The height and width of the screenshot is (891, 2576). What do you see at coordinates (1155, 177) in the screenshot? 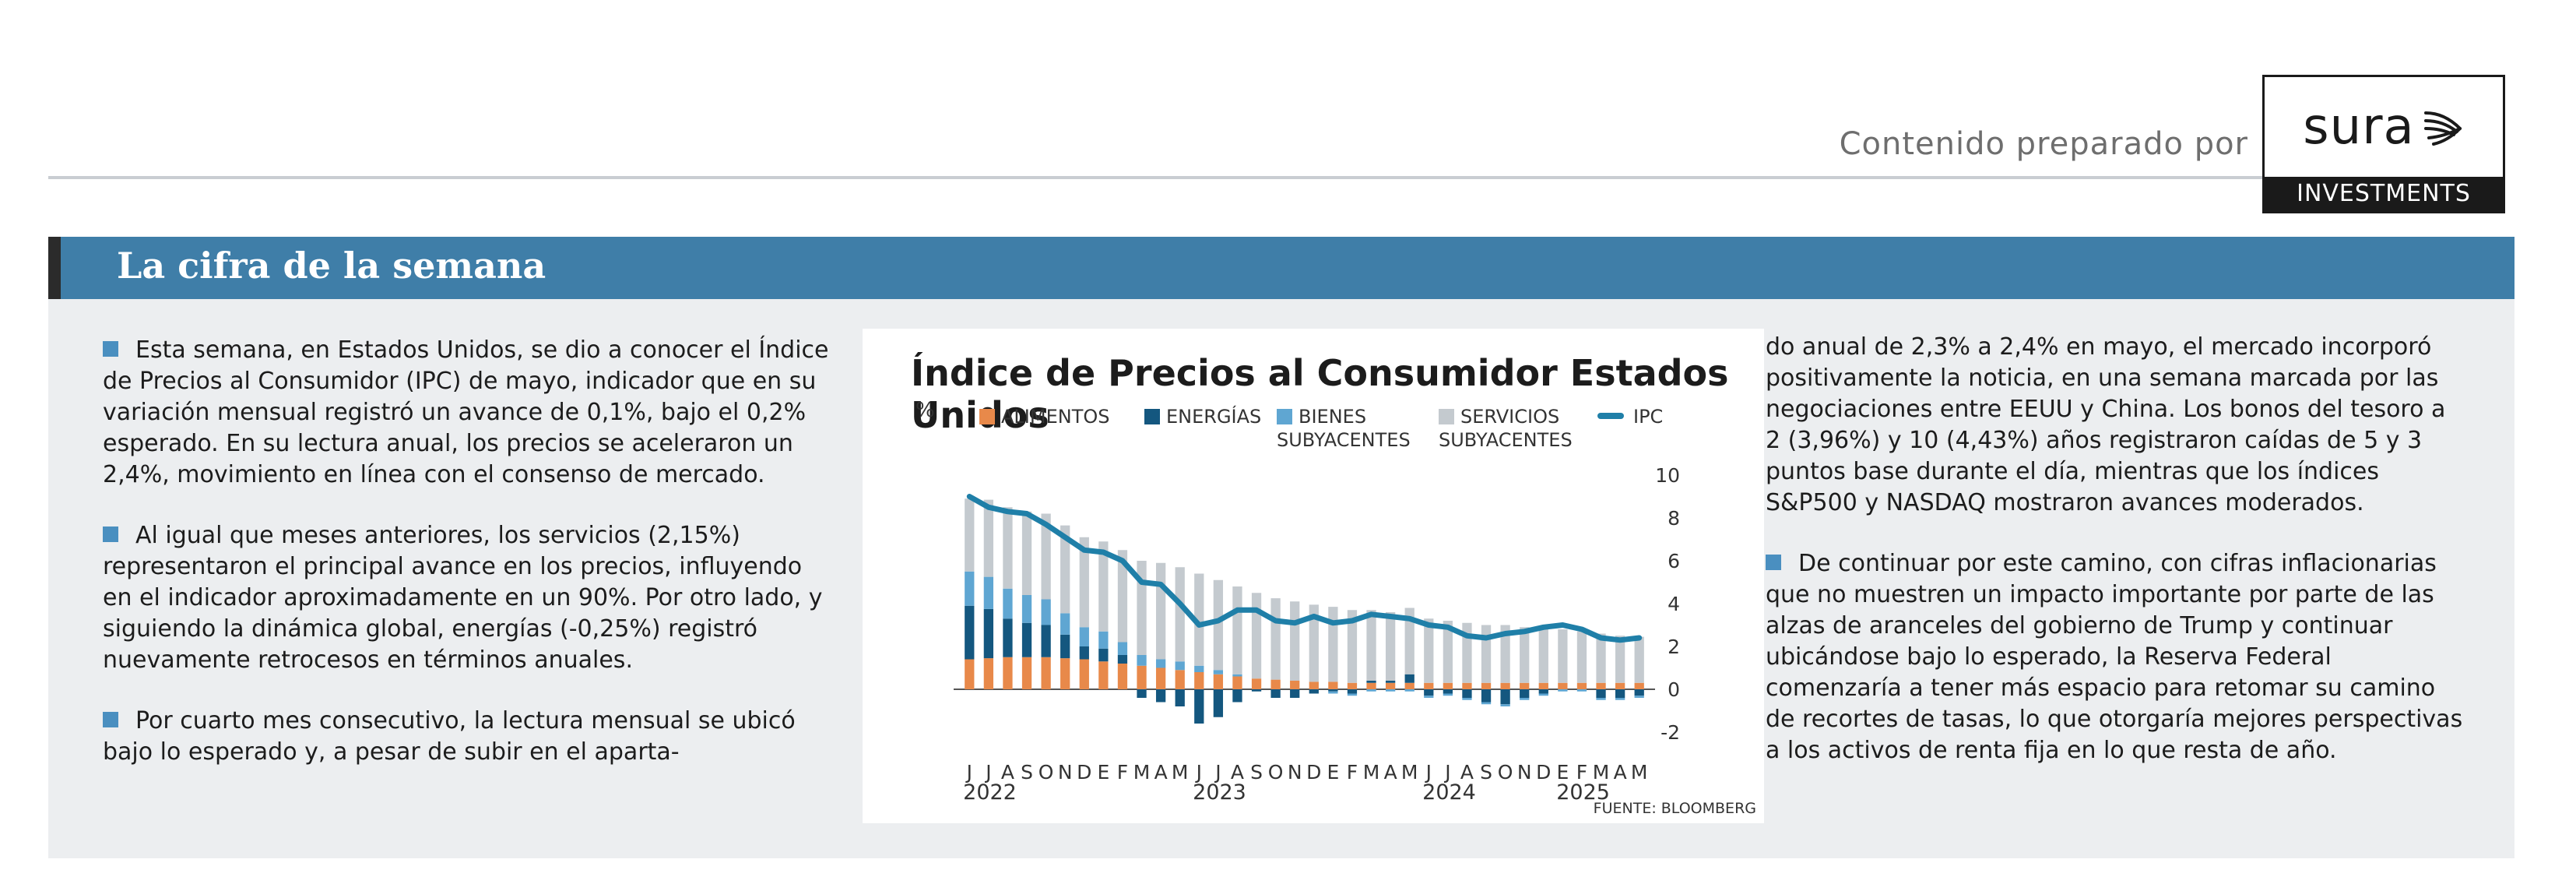
I see `header-divider` at bounding box center [1155, 177].